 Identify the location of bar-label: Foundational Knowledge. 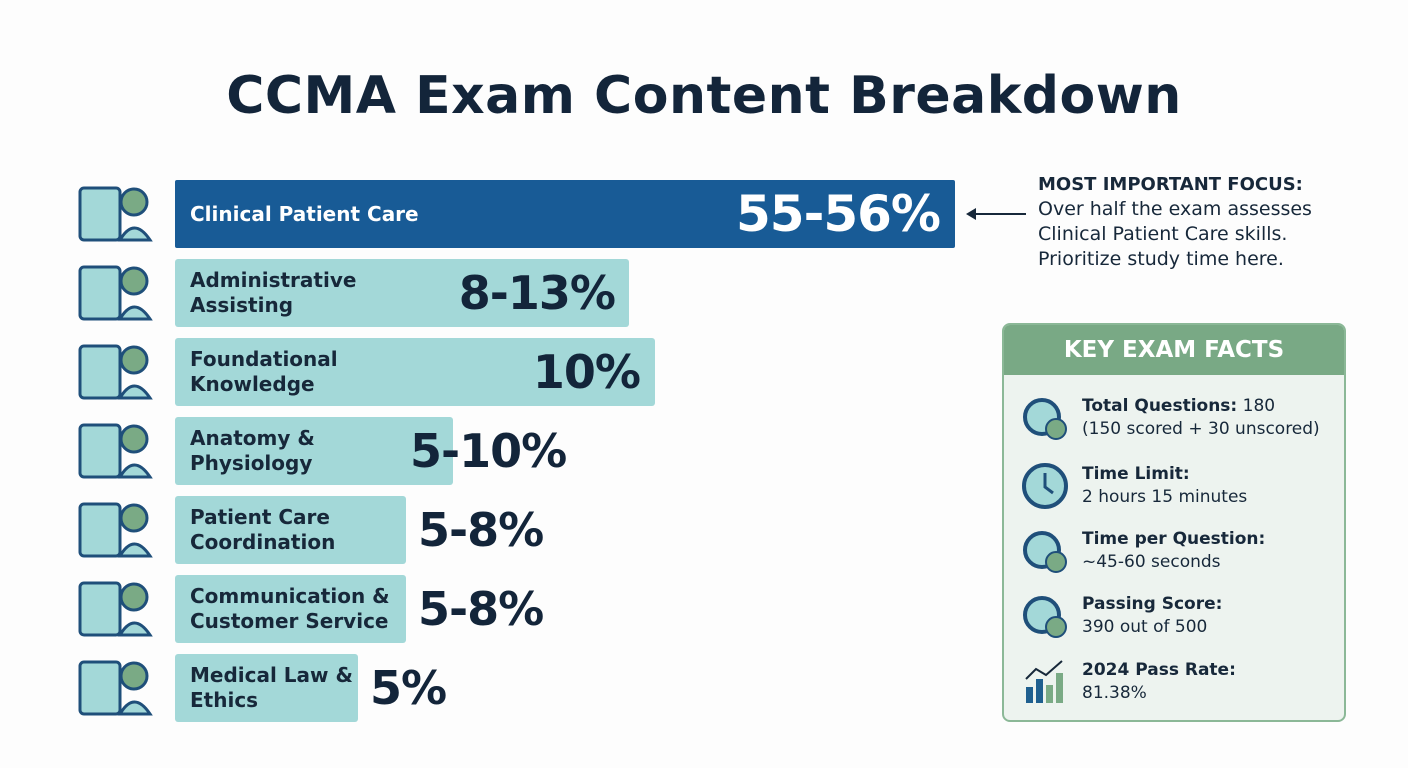
(264, 371).